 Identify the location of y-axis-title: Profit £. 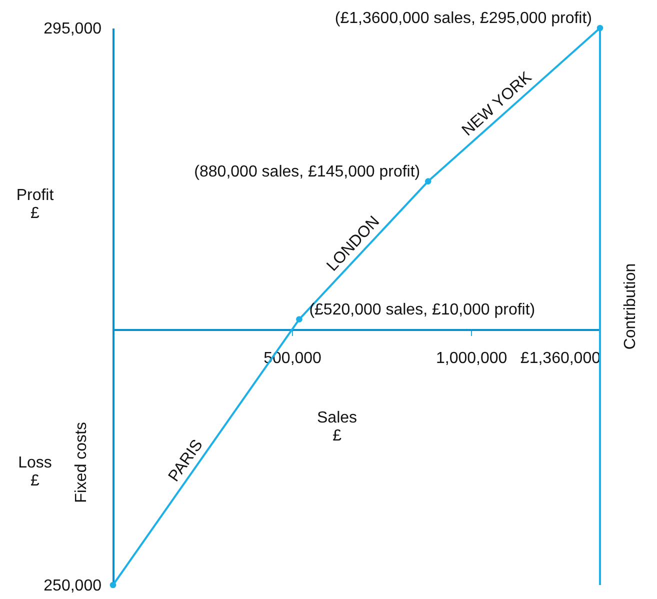
(35, 204).